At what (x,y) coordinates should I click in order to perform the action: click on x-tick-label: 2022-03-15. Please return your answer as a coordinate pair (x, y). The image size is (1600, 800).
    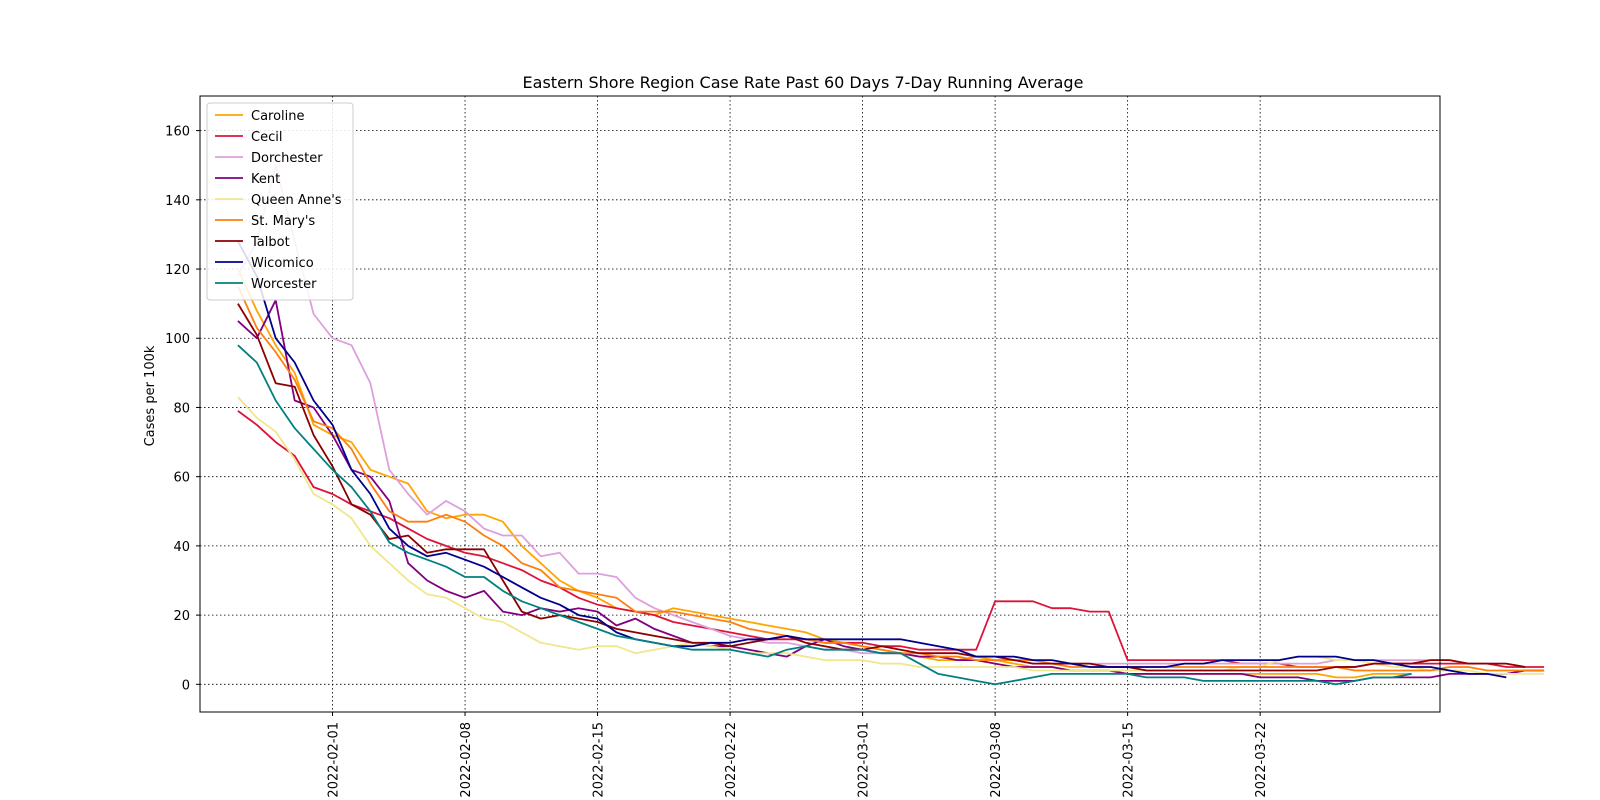
    Looking at the image, I should click on (1129, 760).